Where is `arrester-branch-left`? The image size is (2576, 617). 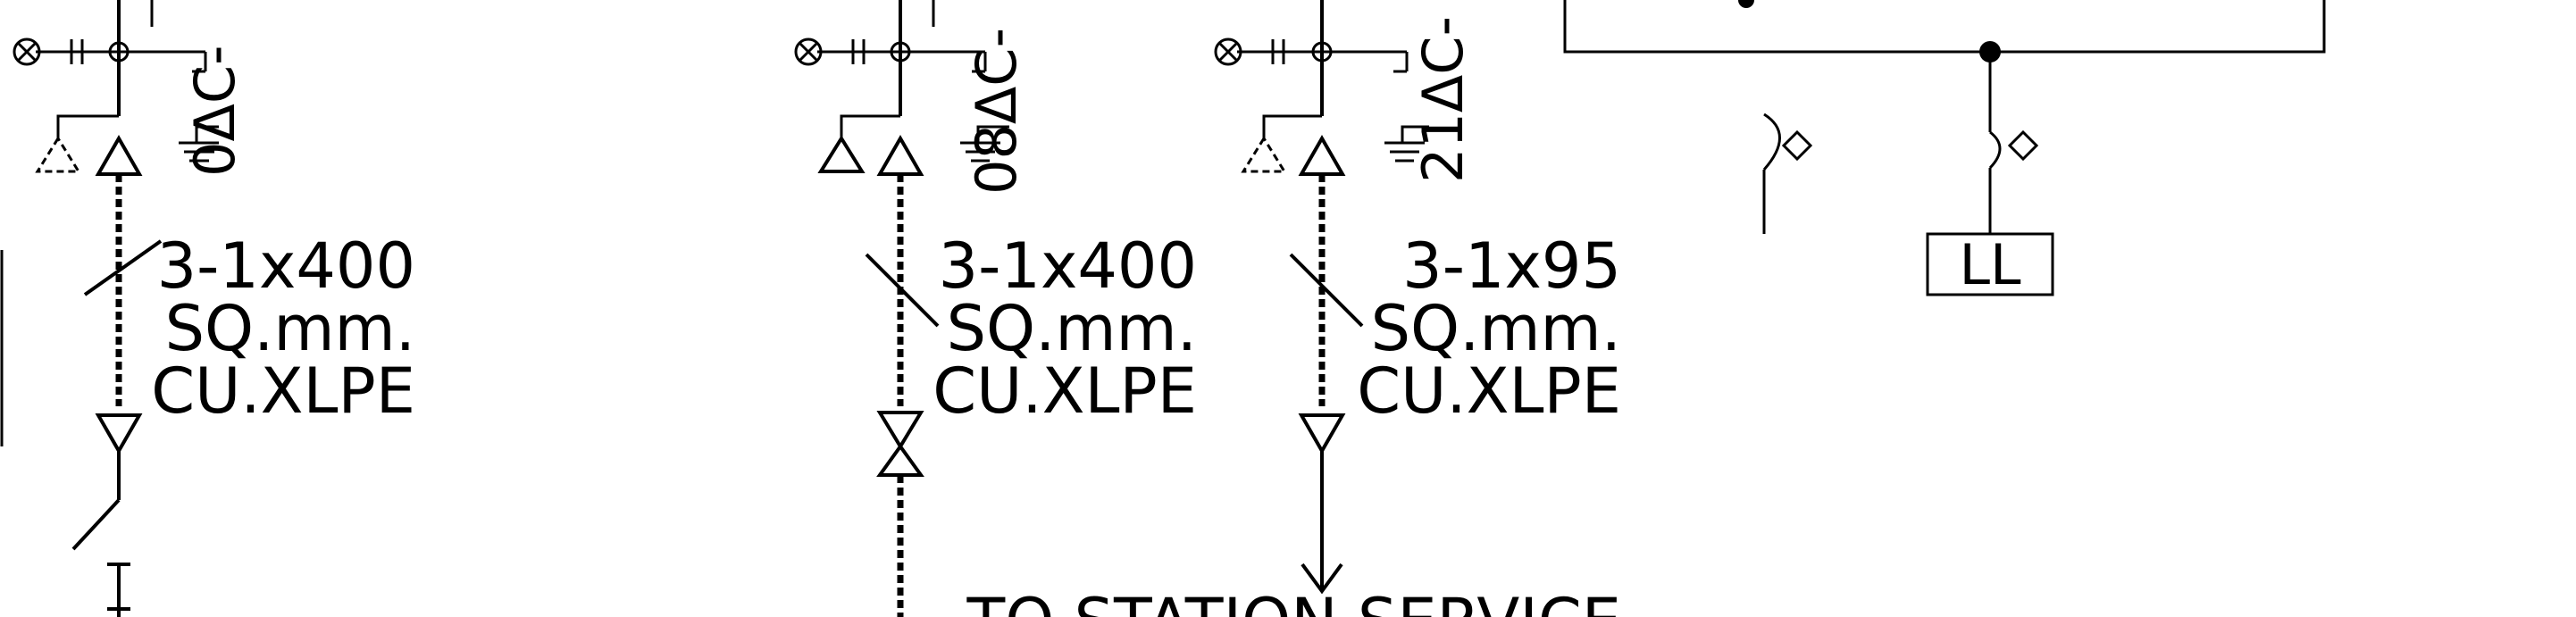 arrester-branch-left is located at coordinates (88, 126).